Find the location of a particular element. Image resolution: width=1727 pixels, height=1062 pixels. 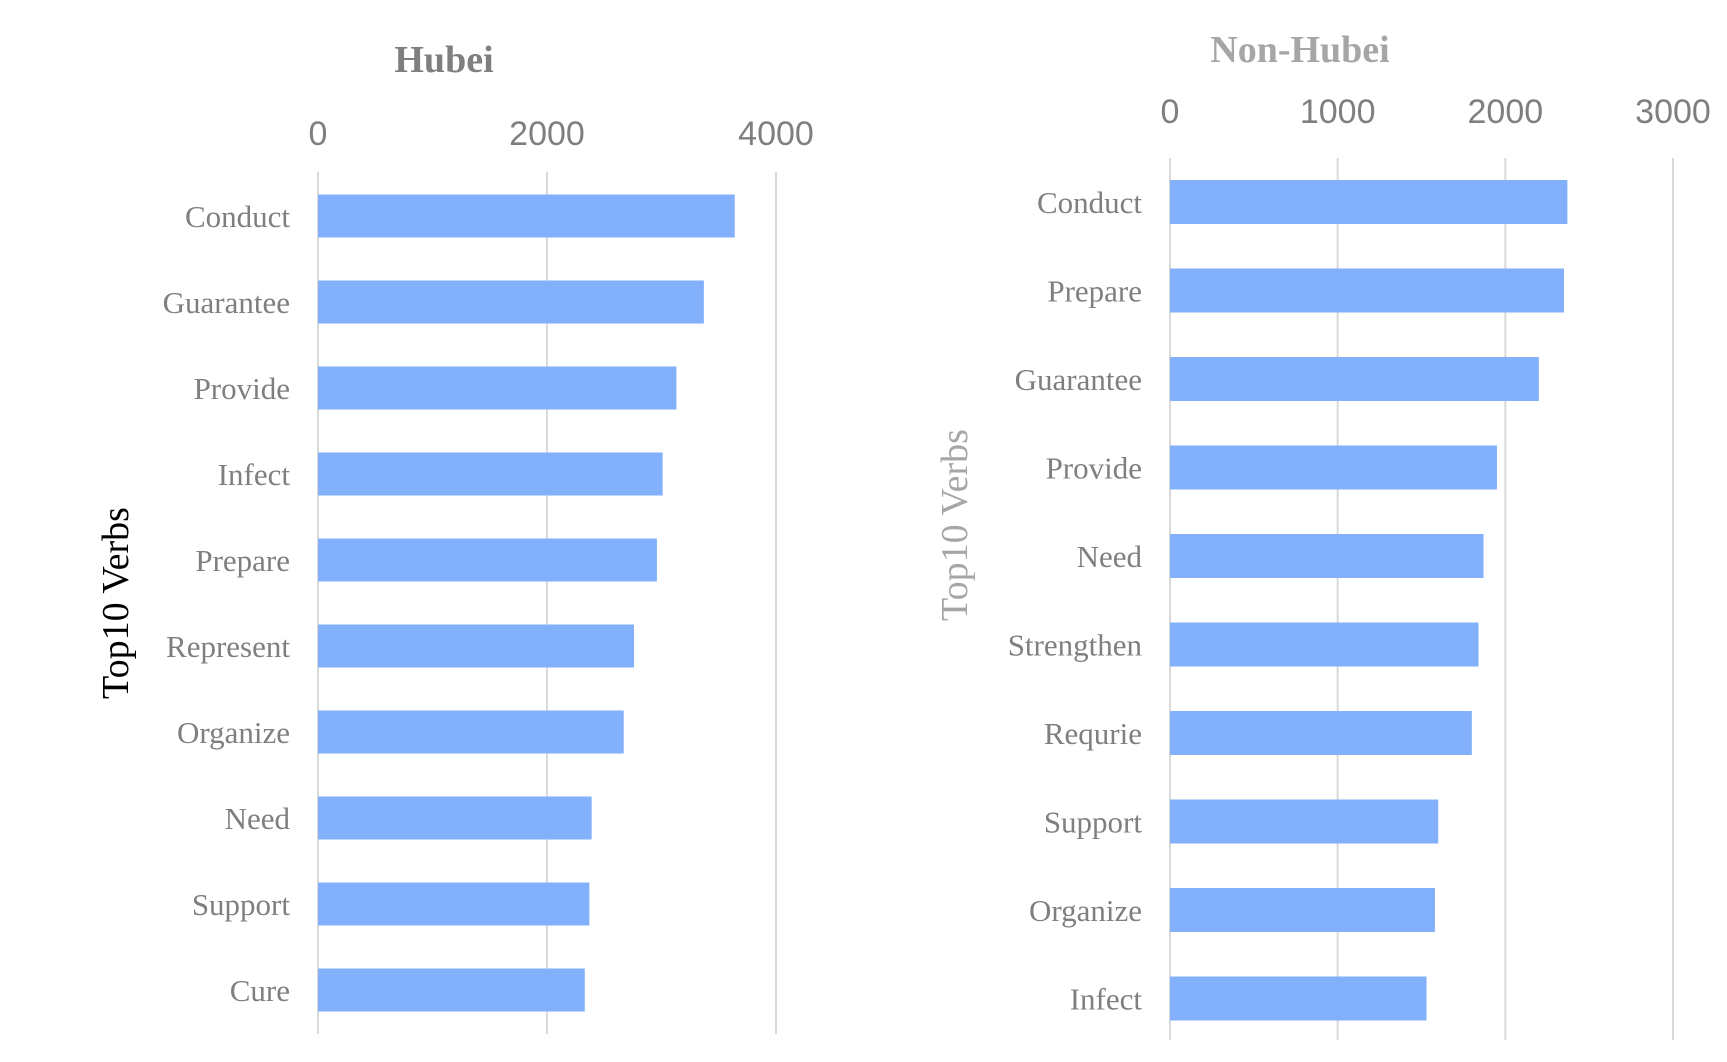

x-tick-label: 3000 is located at coordinates (1673, 112).